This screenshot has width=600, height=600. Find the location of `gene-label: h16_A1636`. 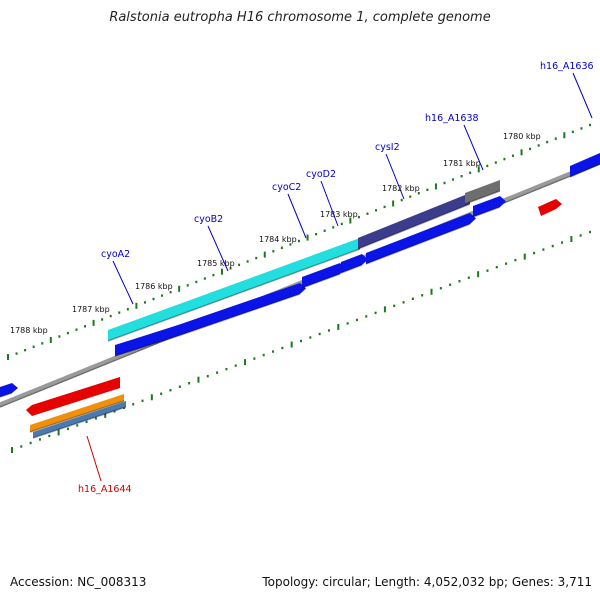

gene-label: h16_A1636 is located at coordinates (567, 66).